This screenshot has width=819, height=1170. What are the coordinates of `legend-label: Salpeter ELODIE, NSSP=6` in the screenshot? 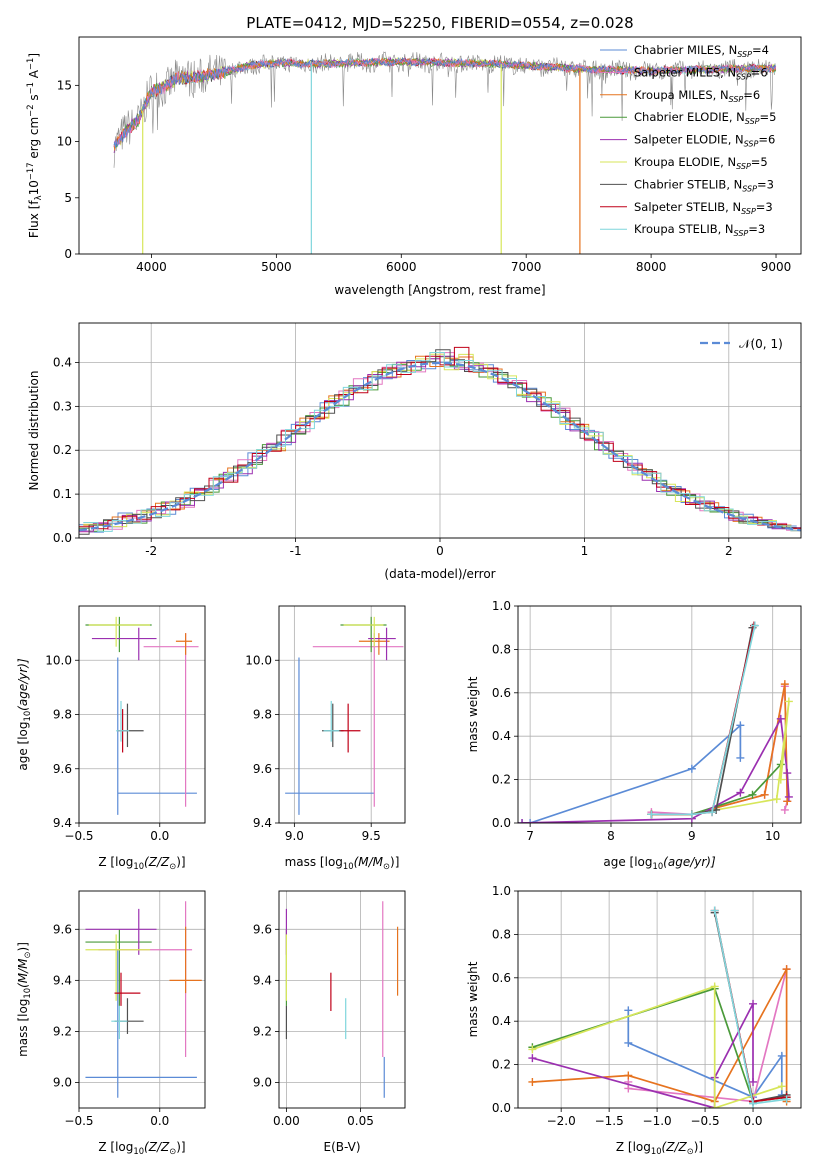 It's located at (704, 141).